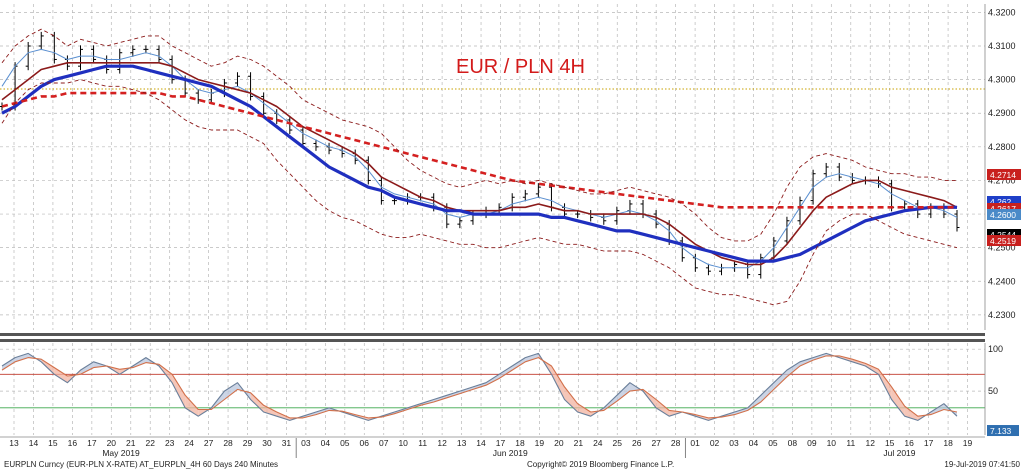 The height and width of the screenshot is (470, 1024). Describe the element at coordinates (812, 443) in the screenshot. I see `x-date-label: 09` at that location.